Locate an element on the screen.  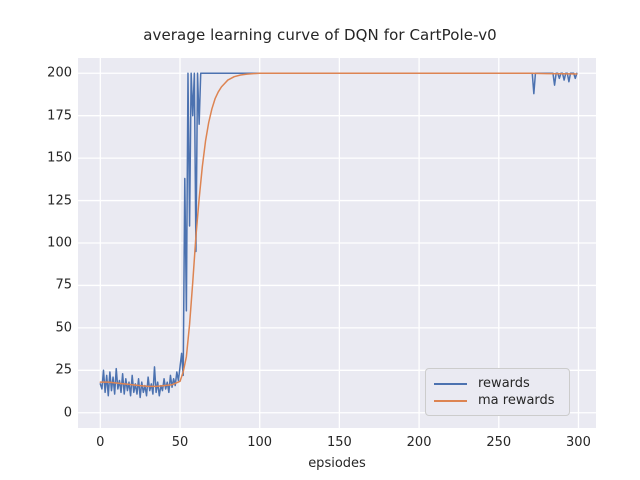
chart-legend: rewards ma rewards is located at coordinates (497, 392).